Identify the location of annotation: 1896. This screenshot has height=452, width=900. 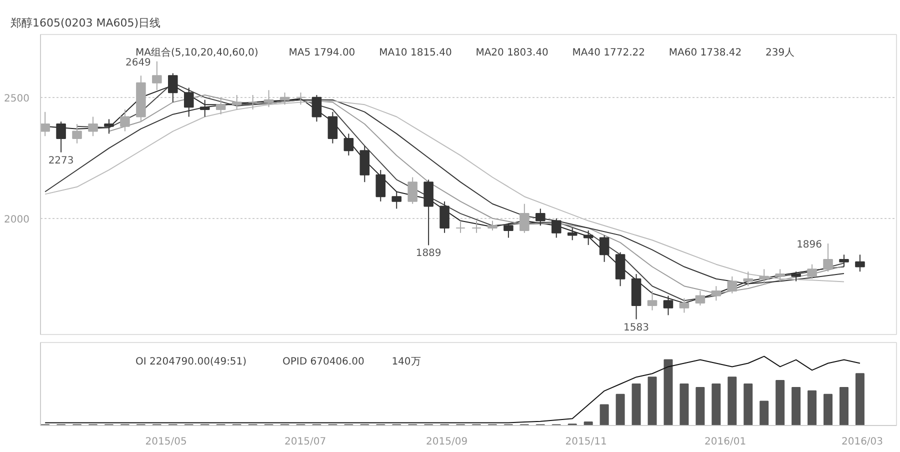
(809, 245).